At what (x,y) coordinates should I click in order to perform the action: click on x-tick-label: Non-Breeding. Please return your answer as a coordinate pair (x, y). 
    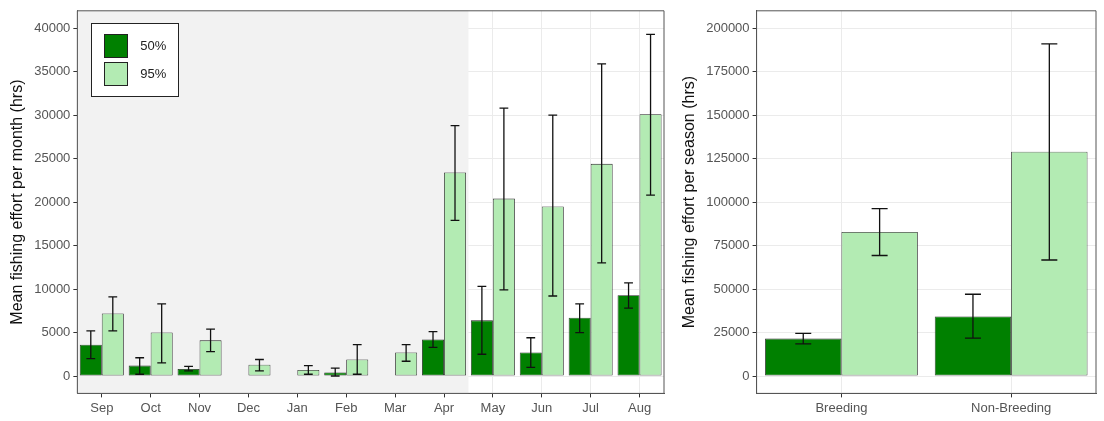
    Looking at the image, I should click on (1011, 407).